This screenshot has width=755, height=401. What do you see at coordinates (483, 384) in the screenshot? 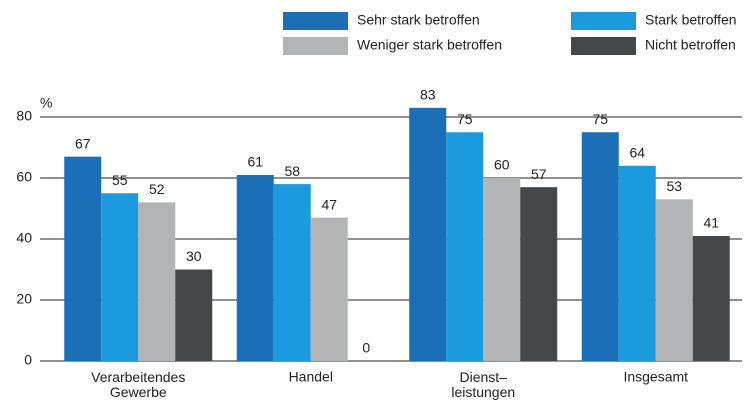
I see `x-tick-label: Dienst– leistungen` at bounding box center [483, 384].